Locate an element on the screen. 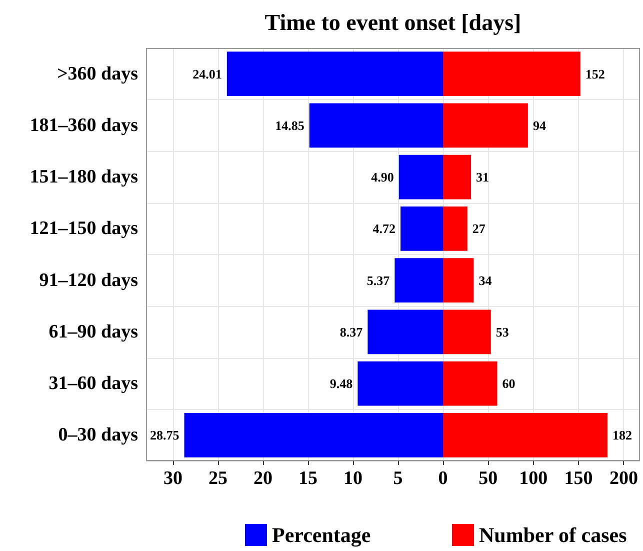  y-tick-label: >360 days is located at coordinates (97, 73).